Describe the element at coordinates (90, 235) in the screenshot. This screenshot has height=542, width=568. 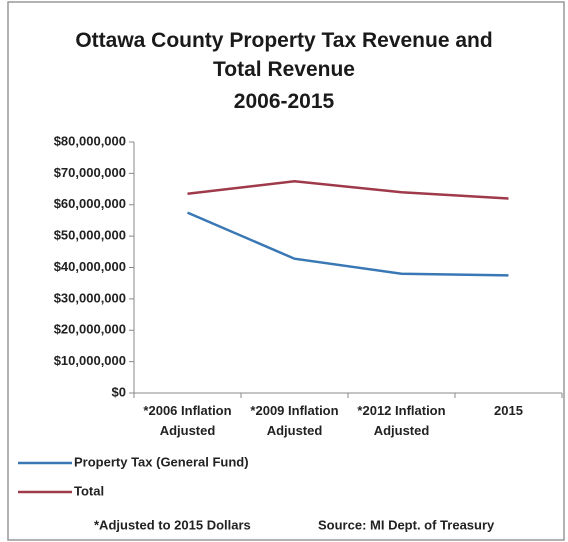
I see `y-tick-label: $50,000,000` at that location.